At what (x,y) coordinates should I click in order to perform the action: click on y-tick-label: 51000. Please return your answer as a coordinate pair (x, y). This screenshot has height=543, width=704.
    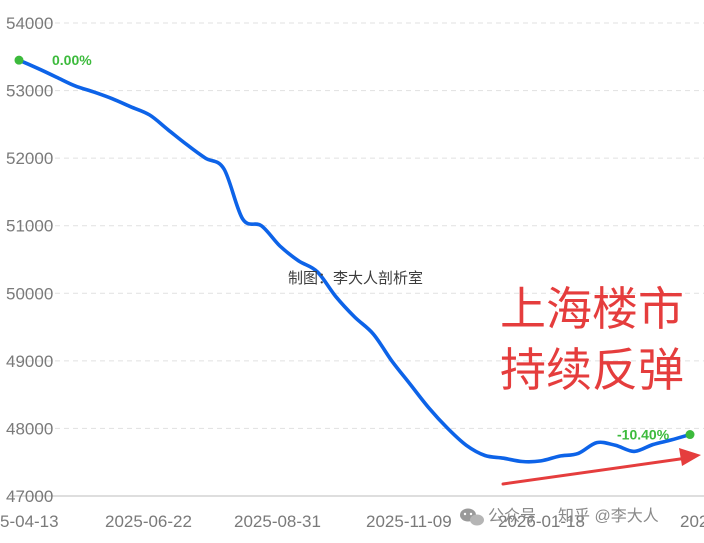
    Looking at the image, I should click on (29, 226).